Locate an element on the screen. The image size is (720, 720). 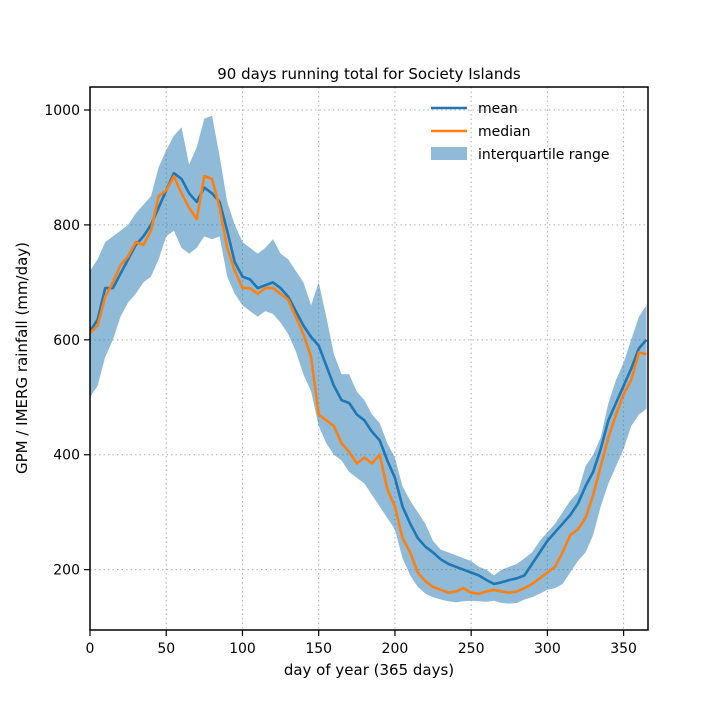
legend-label: interquartile range is located at coordinates (544, 155).